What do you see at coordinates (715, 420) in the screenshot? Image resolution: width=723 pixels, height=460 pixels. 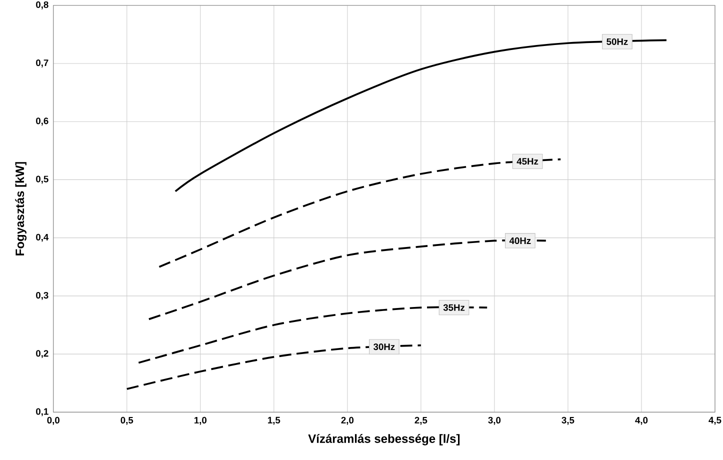 I see `x-tick-label: 4,5` at bounding box center [715, 420].